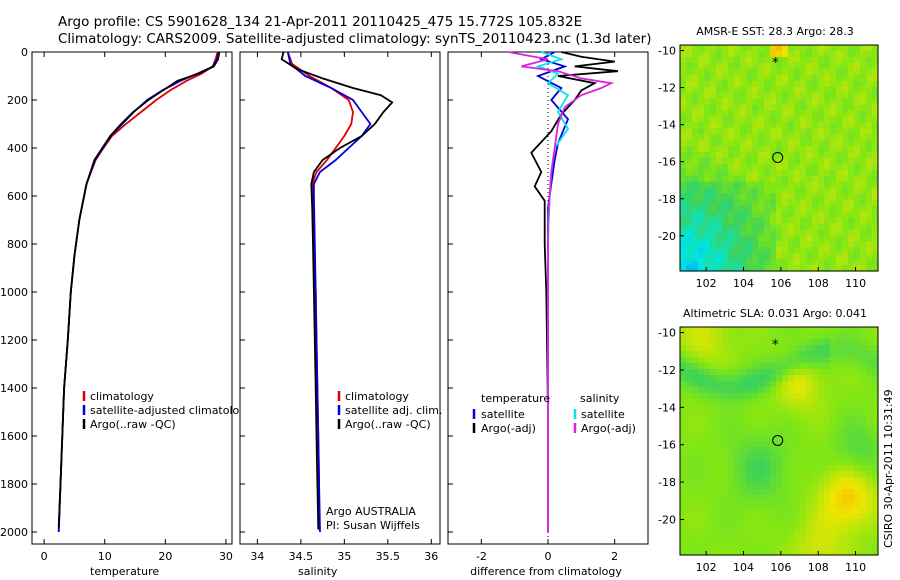  I want to click on map-title: Altimetric SLA: 0.031 Argo: 0.041, so click(775, 313).